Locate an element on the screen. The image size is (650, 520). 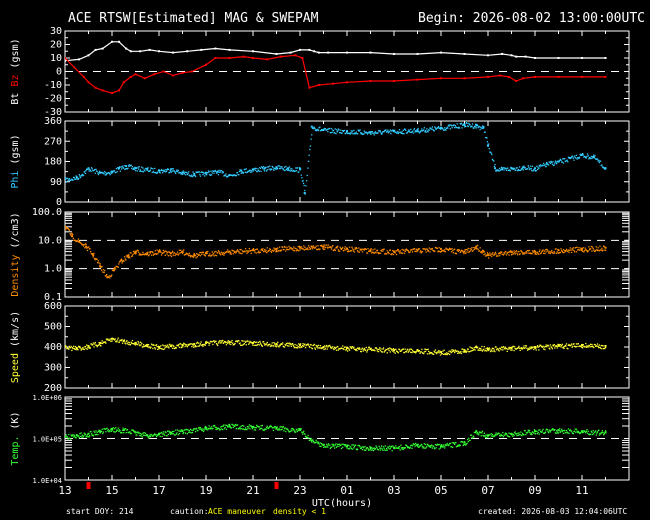
mag_b-ytick-label: -20 is located at coordinates (53, 99).